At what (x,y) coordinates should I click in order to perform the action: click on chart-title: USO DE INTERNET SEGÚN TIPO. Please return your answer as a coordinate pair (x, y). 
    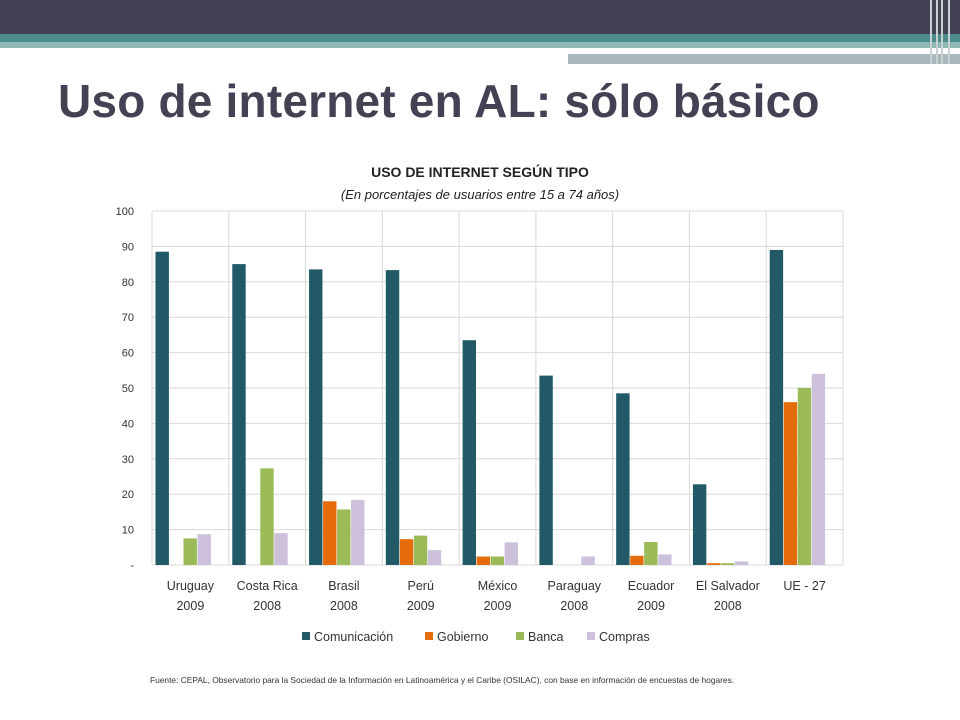
    Looking at the image, I should click on (480, 171).